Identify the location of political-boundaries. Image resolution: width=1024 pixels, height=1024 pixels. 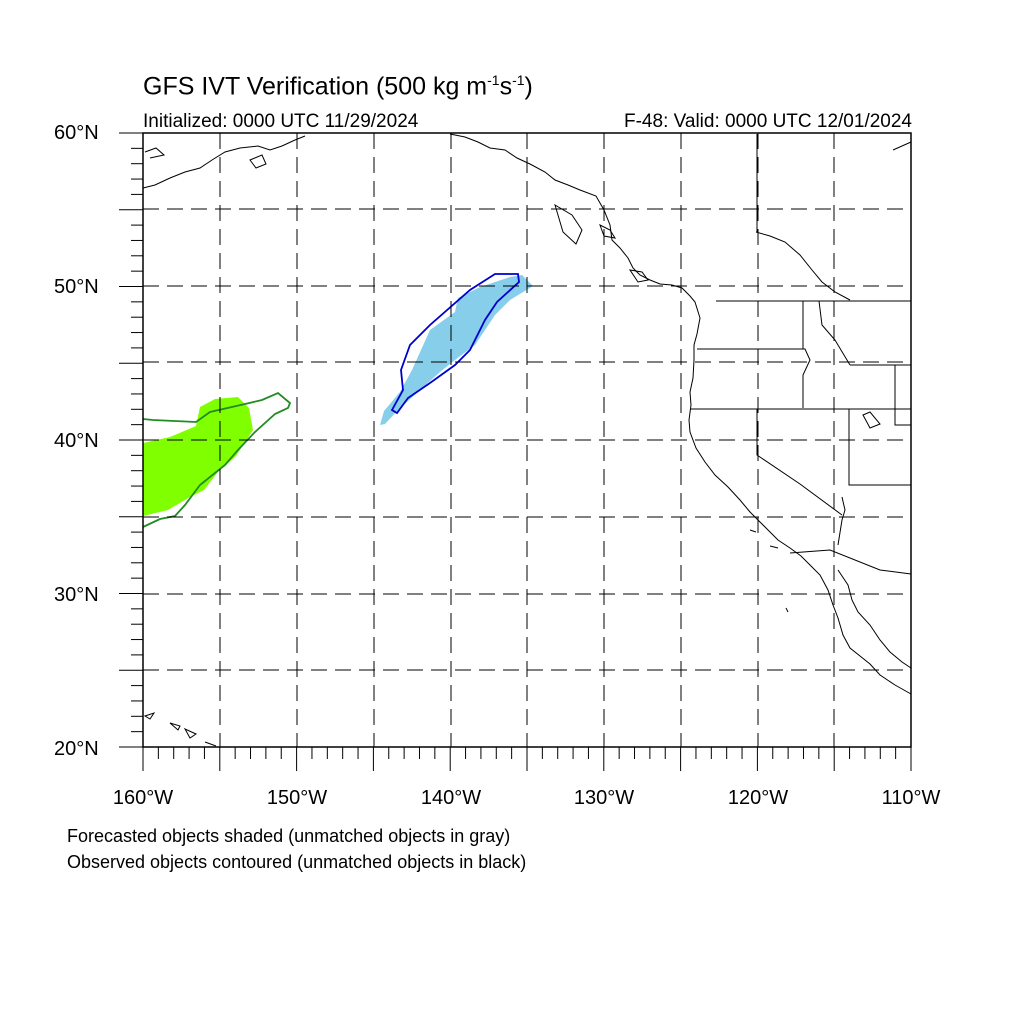
(801, 354).